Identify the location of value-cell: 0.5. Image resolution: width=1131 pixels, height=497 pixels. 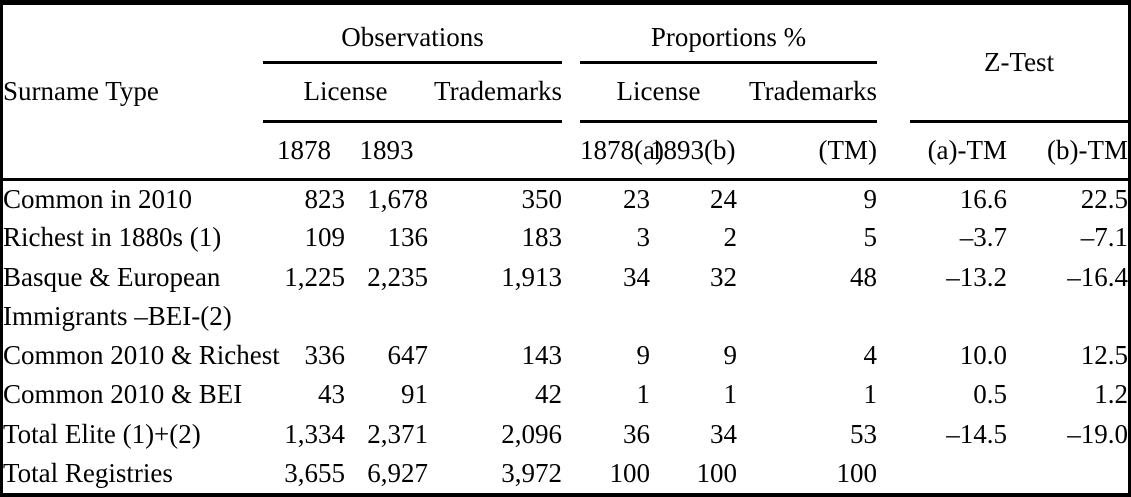
(990, 394).